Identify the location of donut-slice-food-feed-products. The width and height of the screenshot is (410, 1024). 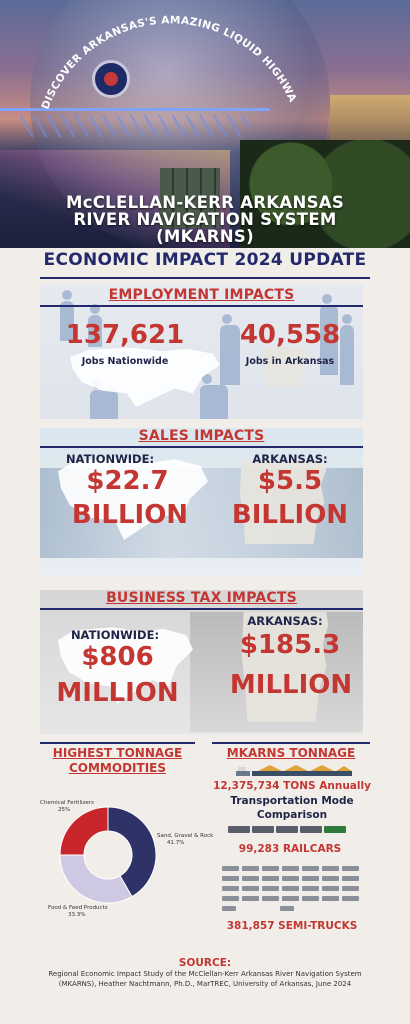
(96, 879).